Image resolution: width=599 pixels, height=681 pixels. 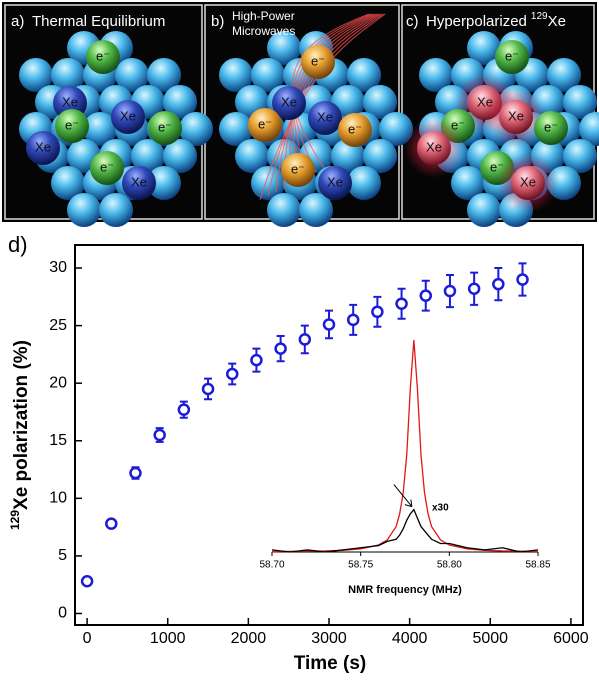 I want to click on y-tick-label: 25, so click(x=58, y=325).